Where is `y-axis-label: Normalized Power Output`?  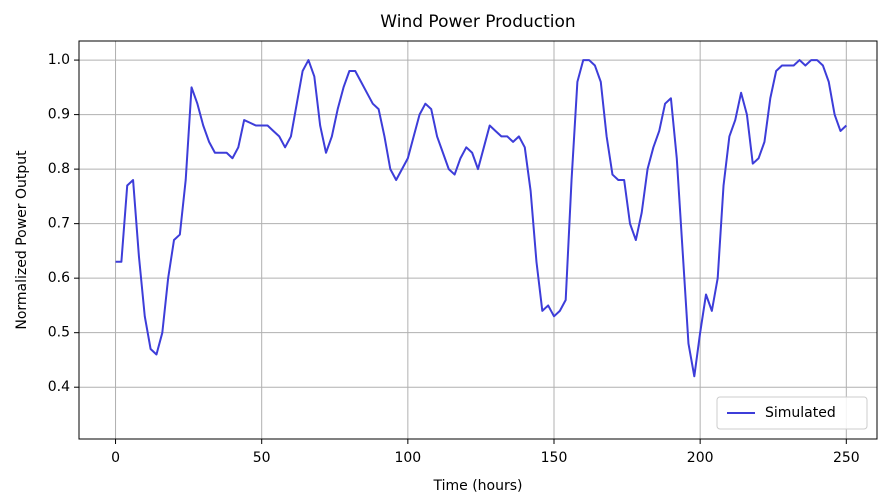 y-axis-label: Normalized Power Output is located at coordinates (22, 240).